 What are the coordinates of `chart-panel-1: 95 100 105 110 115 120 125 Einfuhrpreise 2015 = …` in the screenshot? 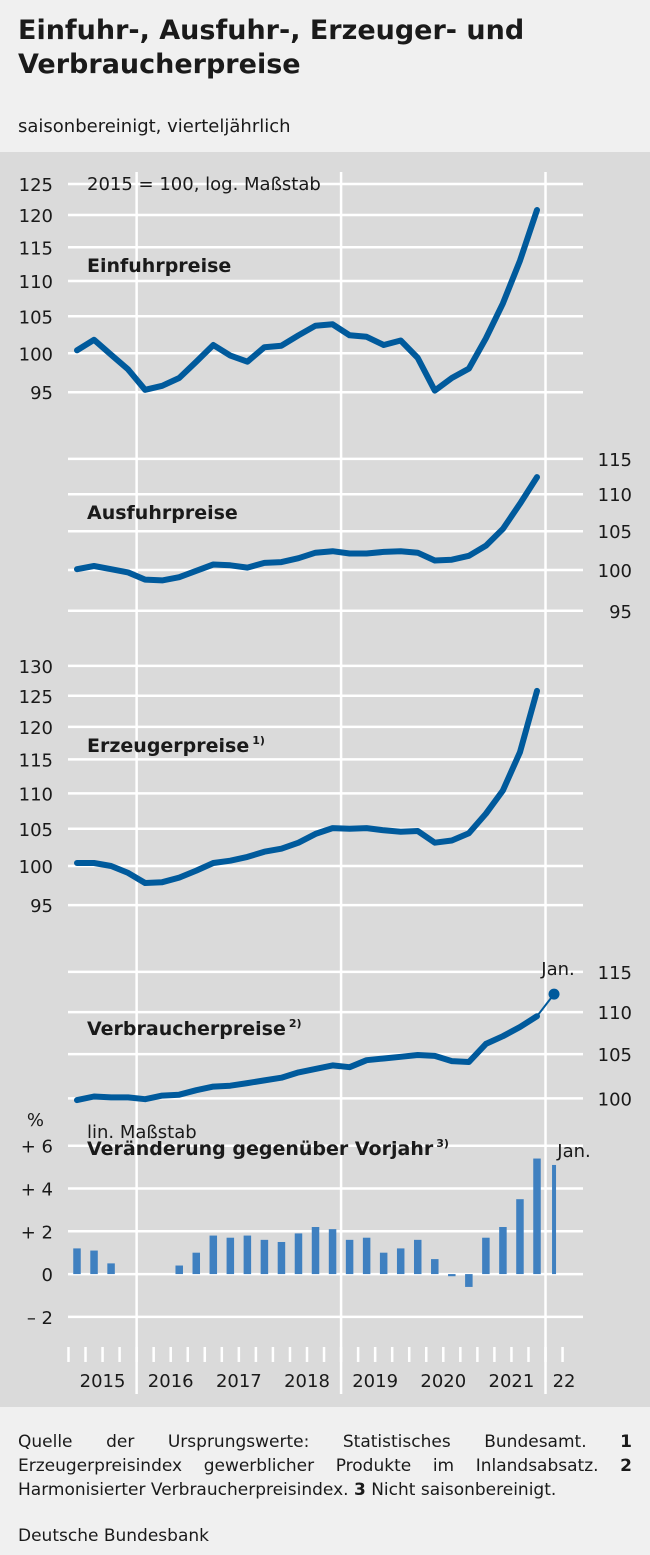 It's located at (301, 289).